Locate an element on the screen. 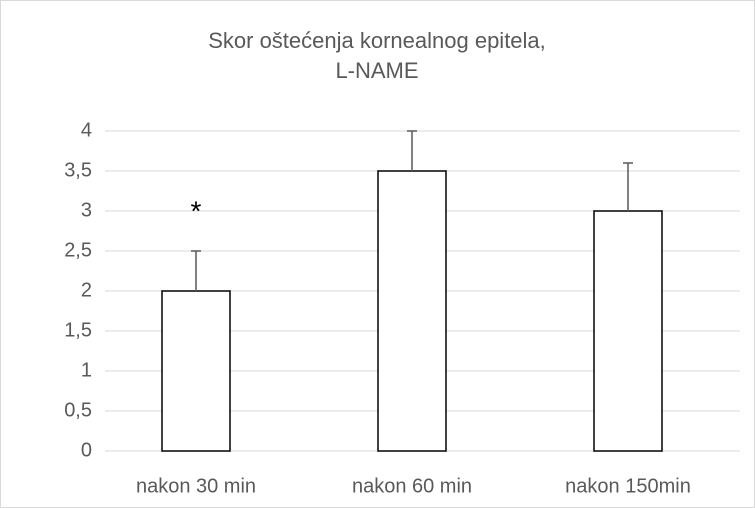  x-tick-label: nakon 30 min is located at coordinates (196, 486).